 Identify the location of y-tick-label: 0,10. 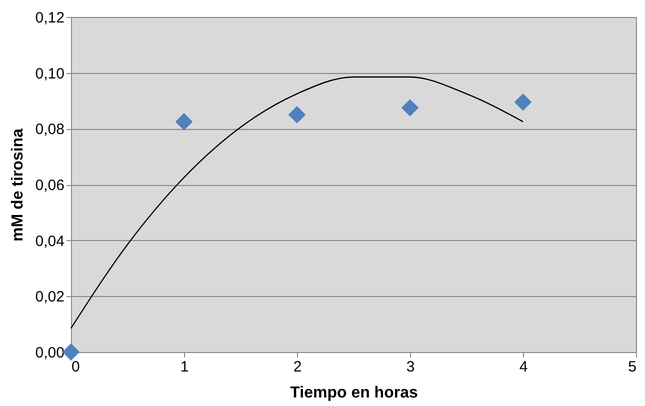
(49, 73).